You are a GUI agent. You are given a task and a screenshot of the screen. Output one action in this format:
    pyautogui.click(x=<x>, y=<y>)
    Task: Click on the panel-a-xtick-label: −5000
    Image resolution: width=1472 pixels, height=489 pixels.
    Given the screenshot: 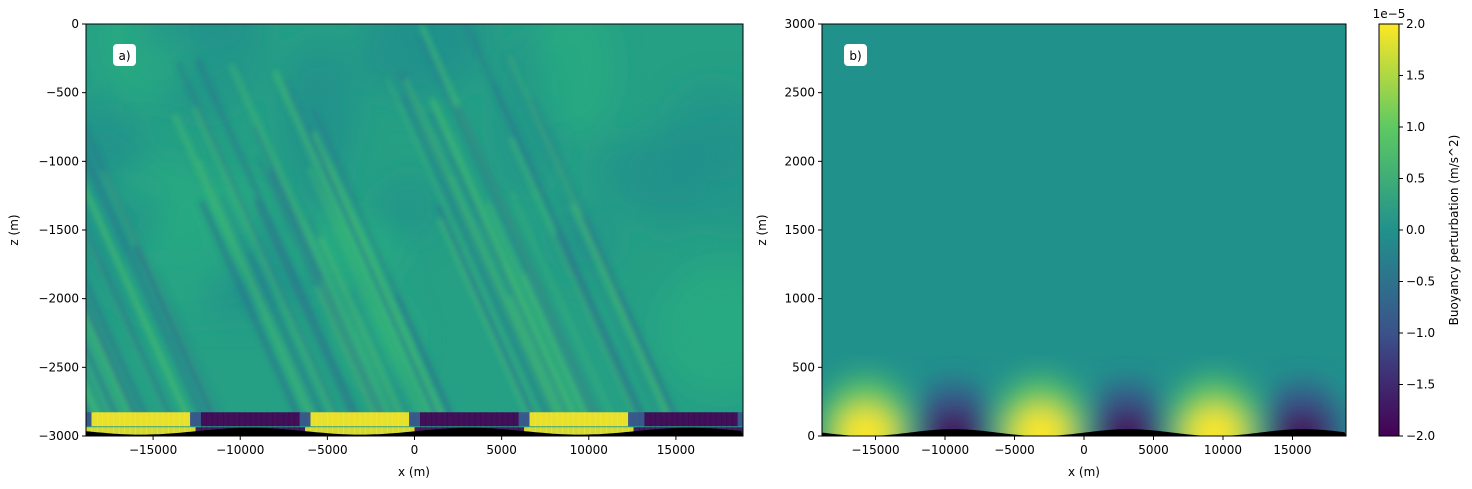 What is the action you would take?
    pyautogui.click(x=327, y=450)
    